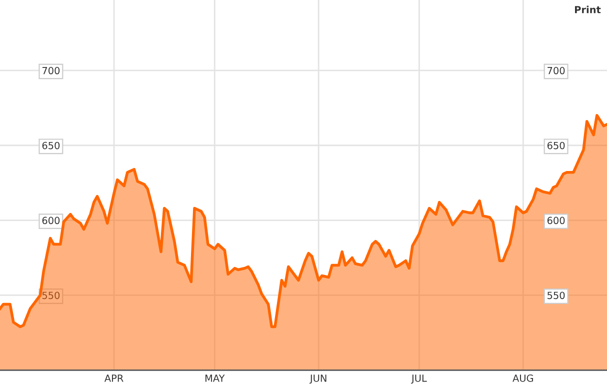 This screenshot has height=386, width=607. I want to click on x-tick-label: MAY, so click(215, 378).